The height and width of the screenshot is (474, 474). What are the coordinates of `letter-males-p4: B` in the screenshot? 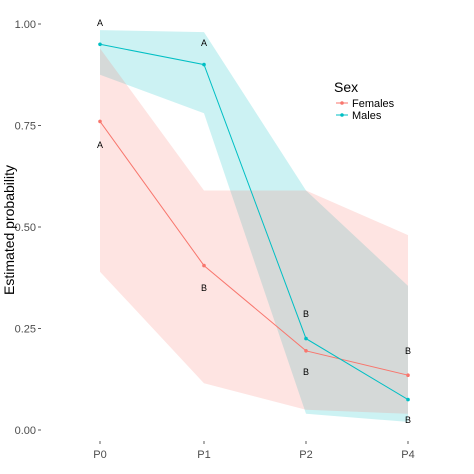 It's located at (408, 420).